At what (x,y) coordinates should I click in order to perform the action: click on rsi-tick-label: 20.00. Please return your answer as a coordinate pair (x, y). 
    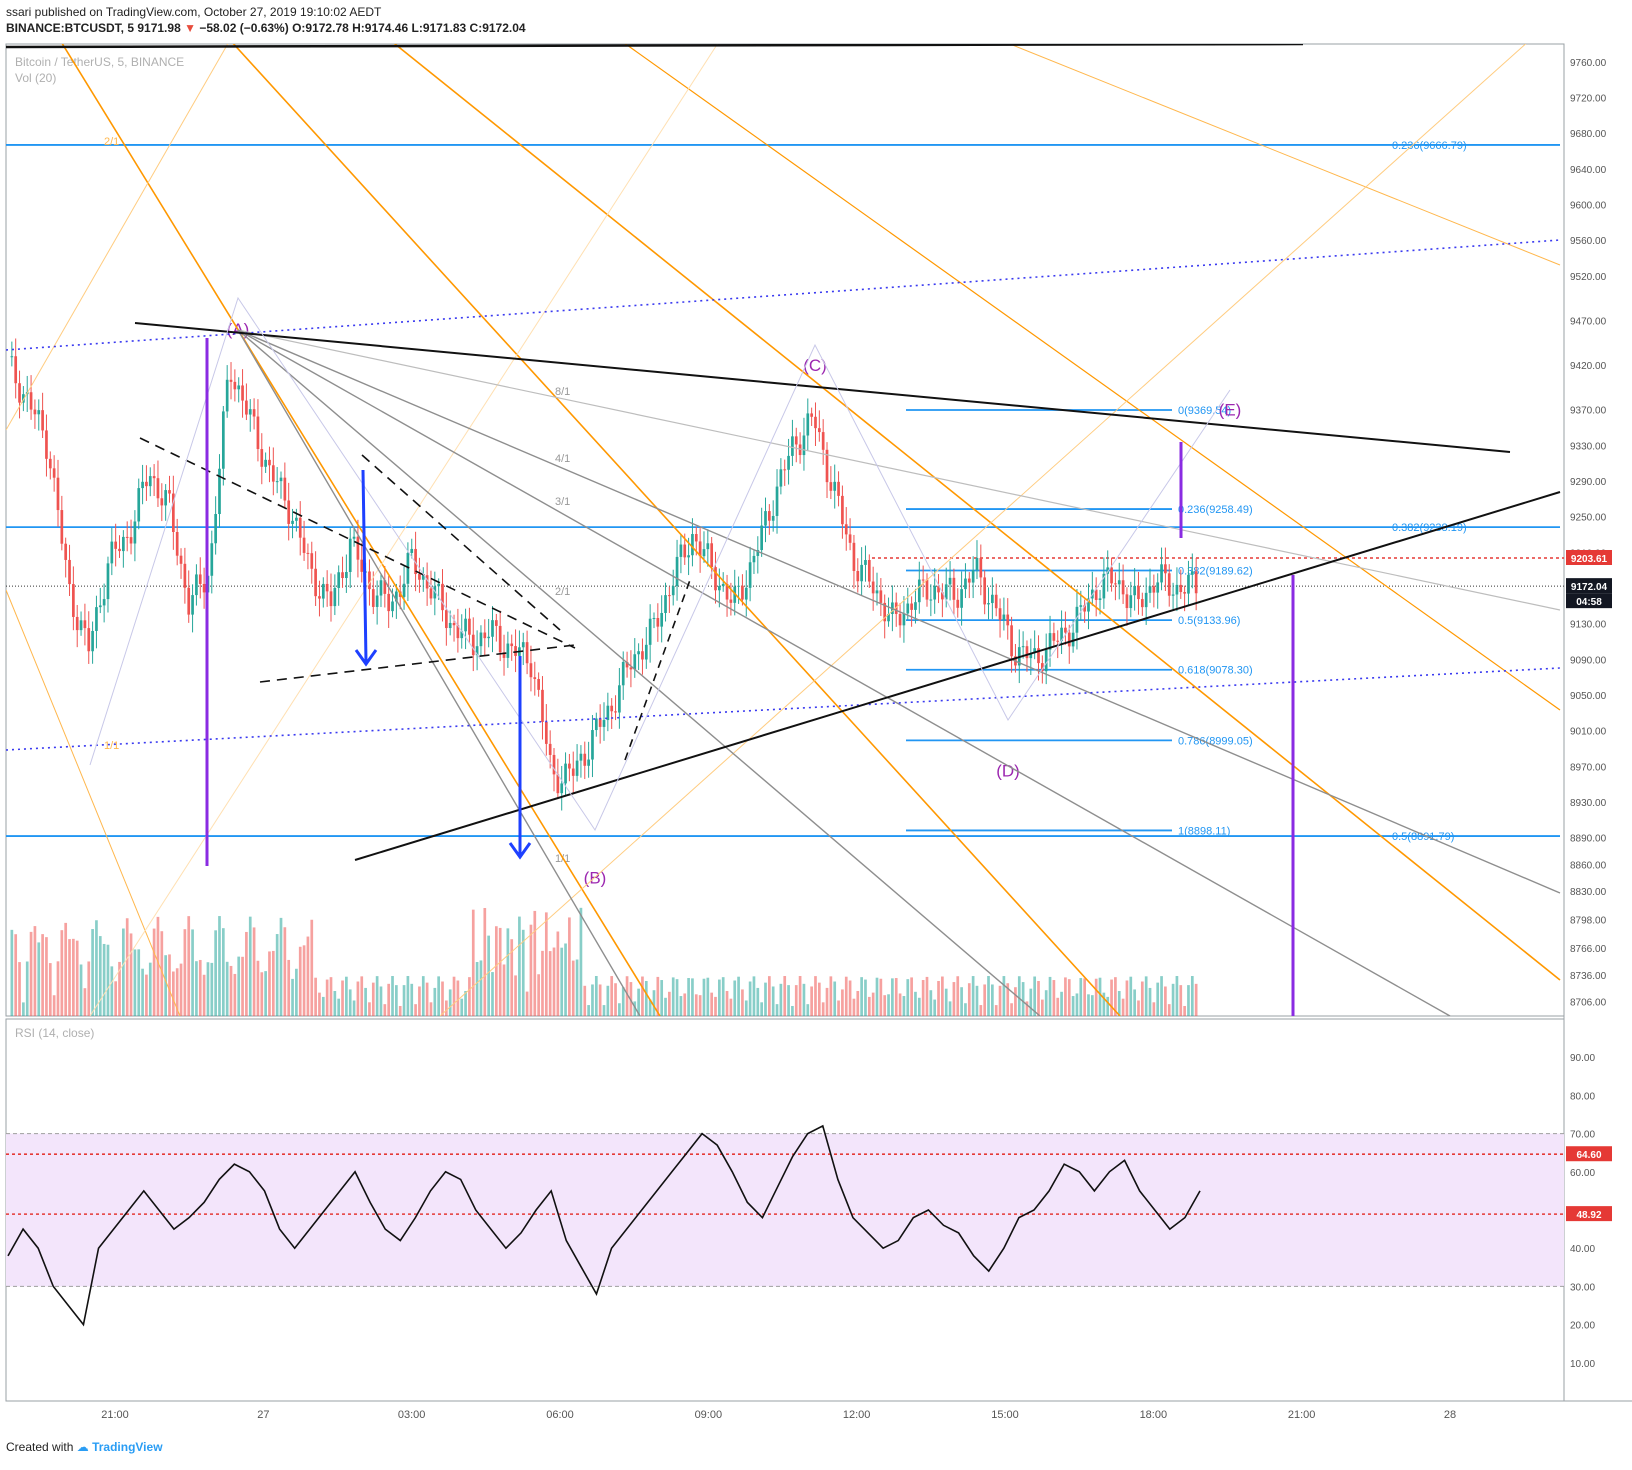
    Looking at the image, I should click on (1582, 1326).